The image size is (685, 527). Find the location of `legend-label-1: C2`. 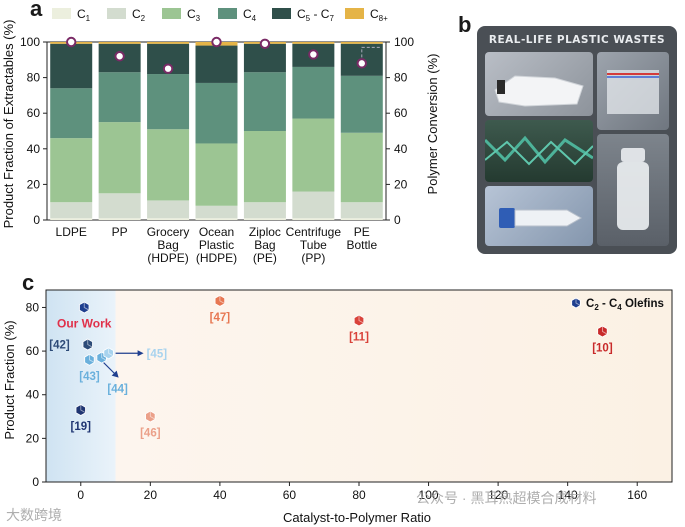

legend-label-1: C2 is located at coordinates (139, 15).